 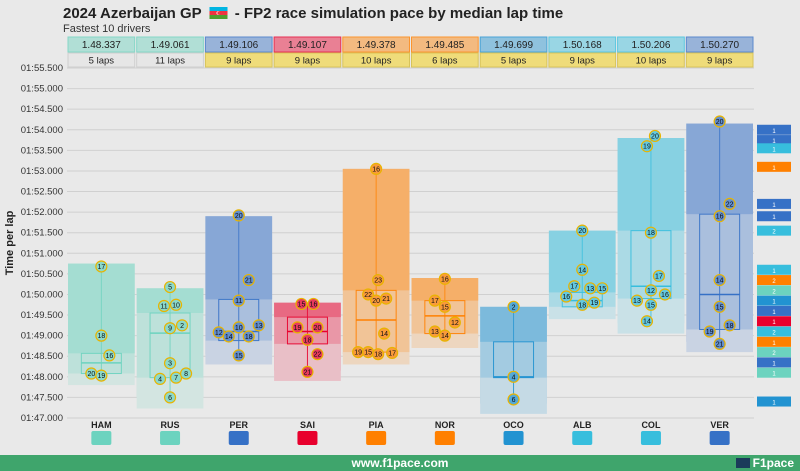 What do you see at coordinates (42, 212) in the screenshot?
I see `y-tick-label: 01:52.000` at bounding box center [42, 212].